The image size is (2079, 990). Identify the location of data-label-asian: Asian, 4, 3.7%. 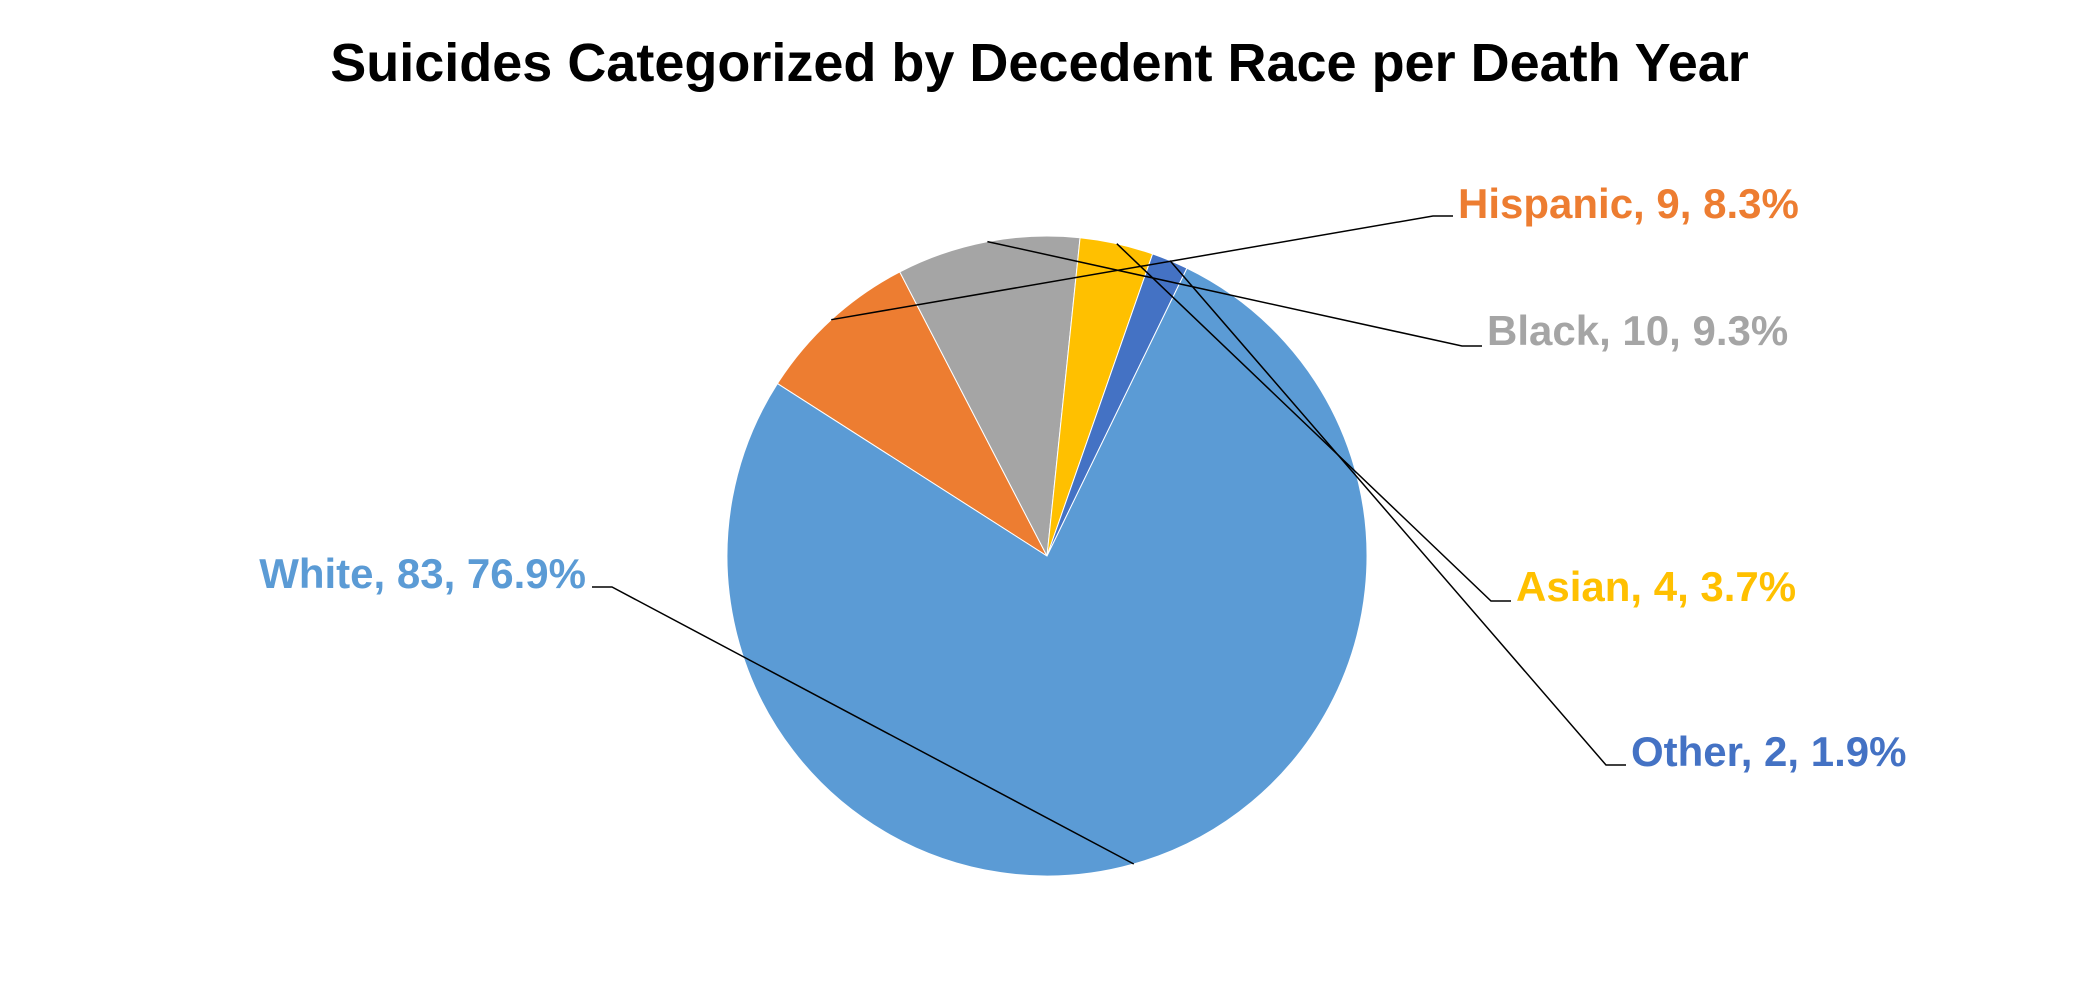
(1656, 586).